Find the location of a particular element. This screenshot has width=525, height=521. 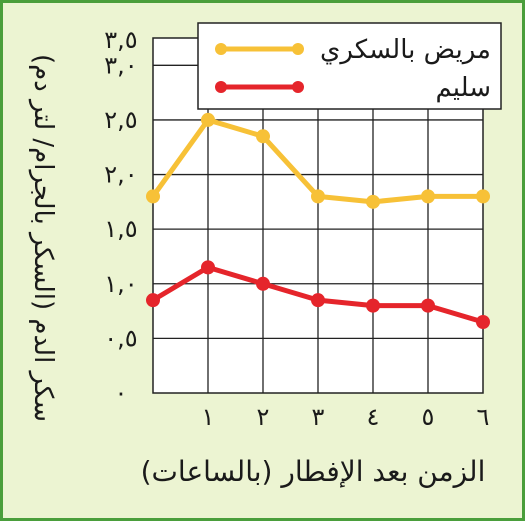

legend-box is located at coordinates (349, 66).